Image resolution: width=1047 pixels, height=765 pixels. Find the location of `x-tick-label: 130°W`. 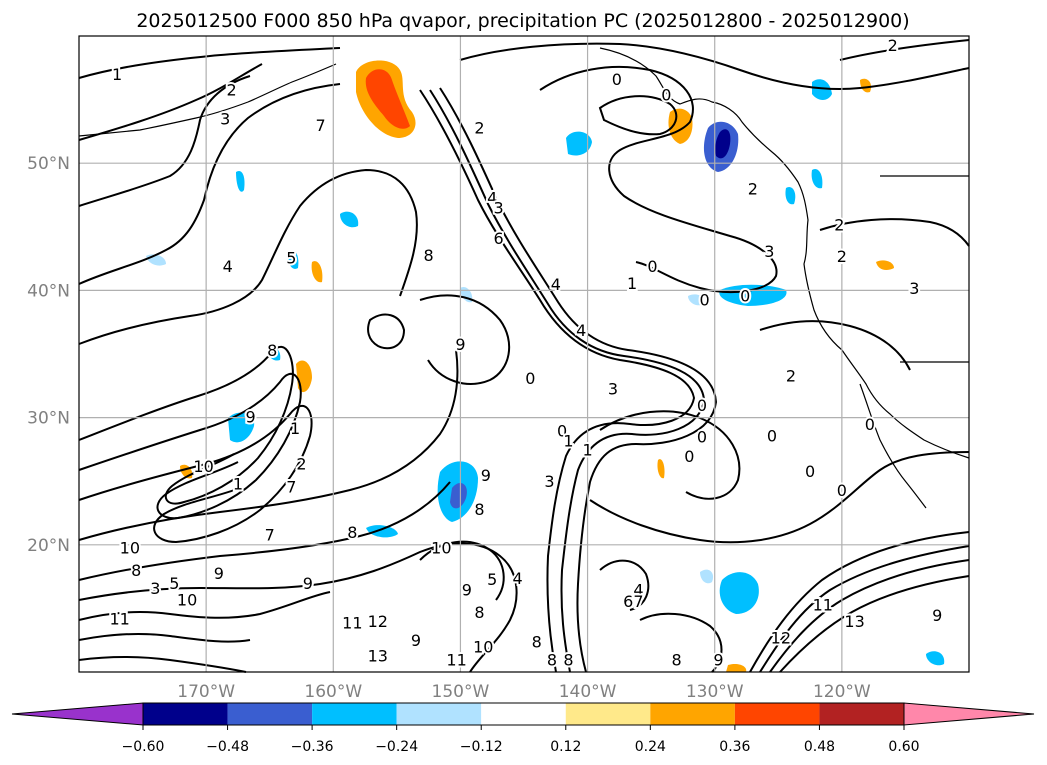

x-tick-label: 130°W is located at coordinates (715, 692).